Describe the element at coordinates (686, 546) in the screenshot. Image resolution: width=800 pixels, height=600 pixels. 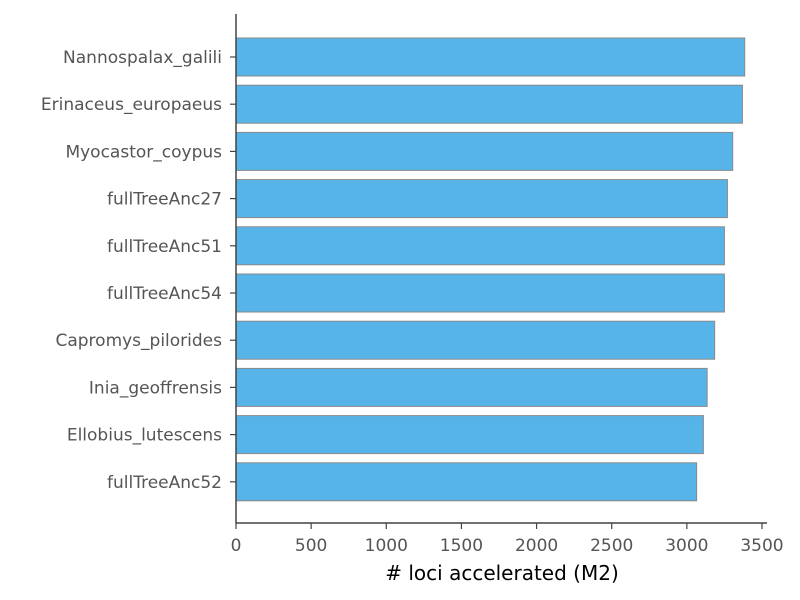
I see `x-tick-label: 3000` at that location.